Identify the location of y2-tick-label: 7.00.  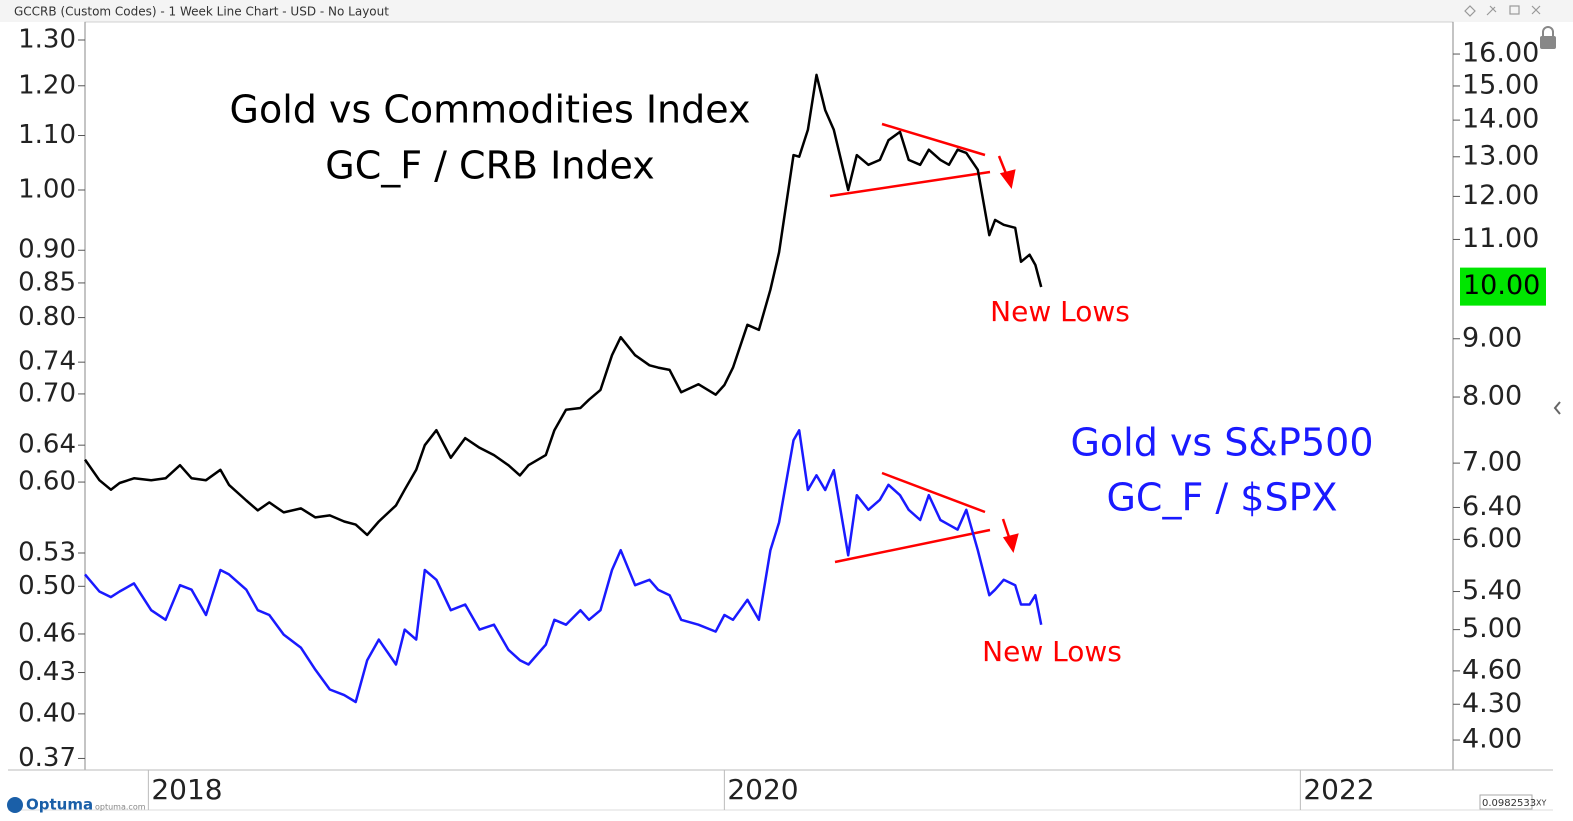
(1492, 462).